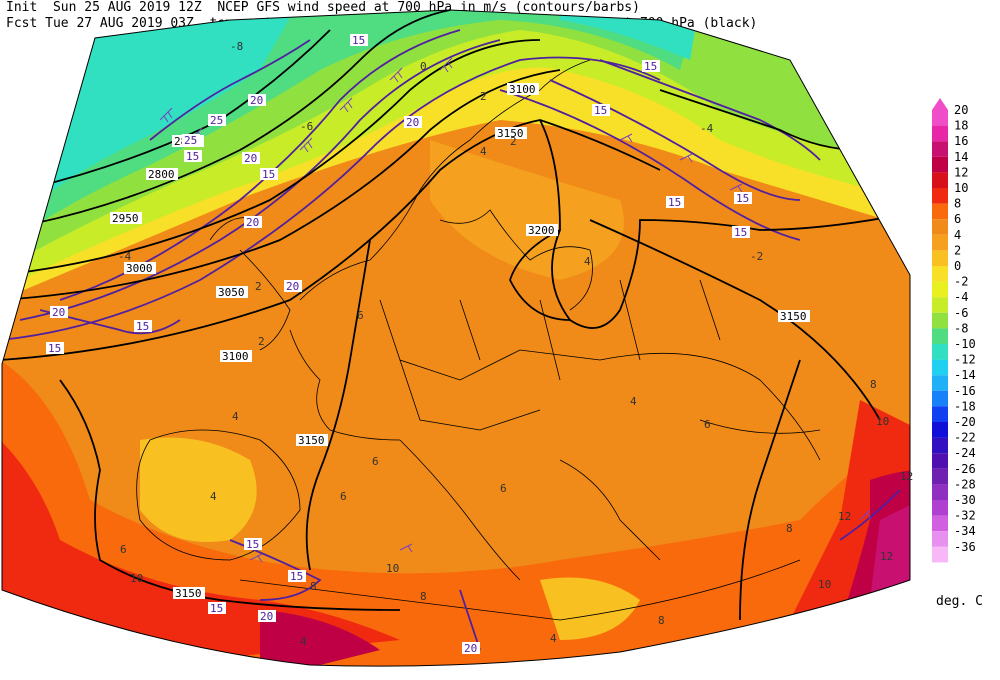 This screenshot has height=680, width=1000. I want to click on height-label: 2950, so click(125, 218).